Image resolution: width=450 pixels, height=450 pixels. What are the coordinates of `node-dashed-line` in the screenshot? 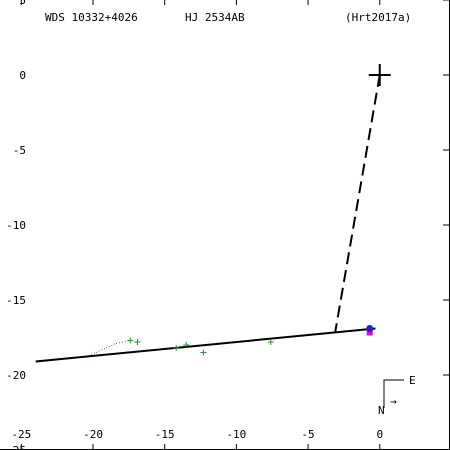 It's located at (357, 203).